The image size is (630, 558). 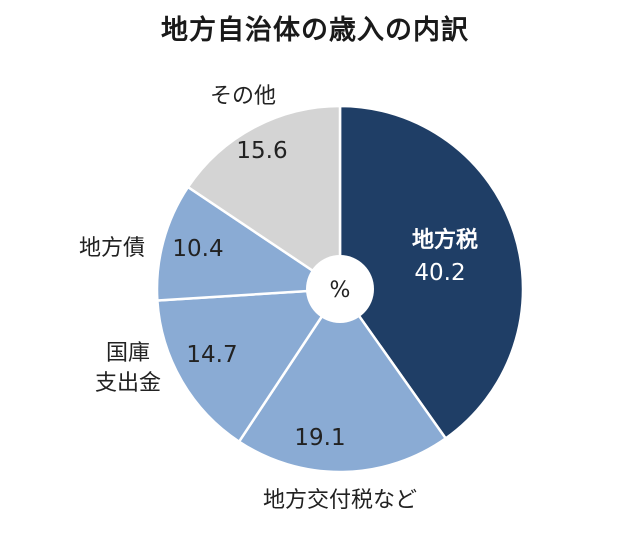 What do you see at coordinates (128, 383) in the screenshot?
I see `slice-label-kokko-line2: 支出金` at bounding box center [128, 383].